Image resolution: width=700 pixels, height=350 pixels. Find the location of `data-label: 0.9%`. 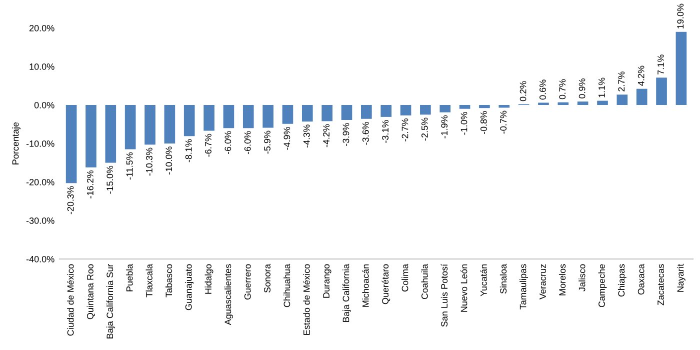

data-label: 0.9% is located at coordinates (582, 88).